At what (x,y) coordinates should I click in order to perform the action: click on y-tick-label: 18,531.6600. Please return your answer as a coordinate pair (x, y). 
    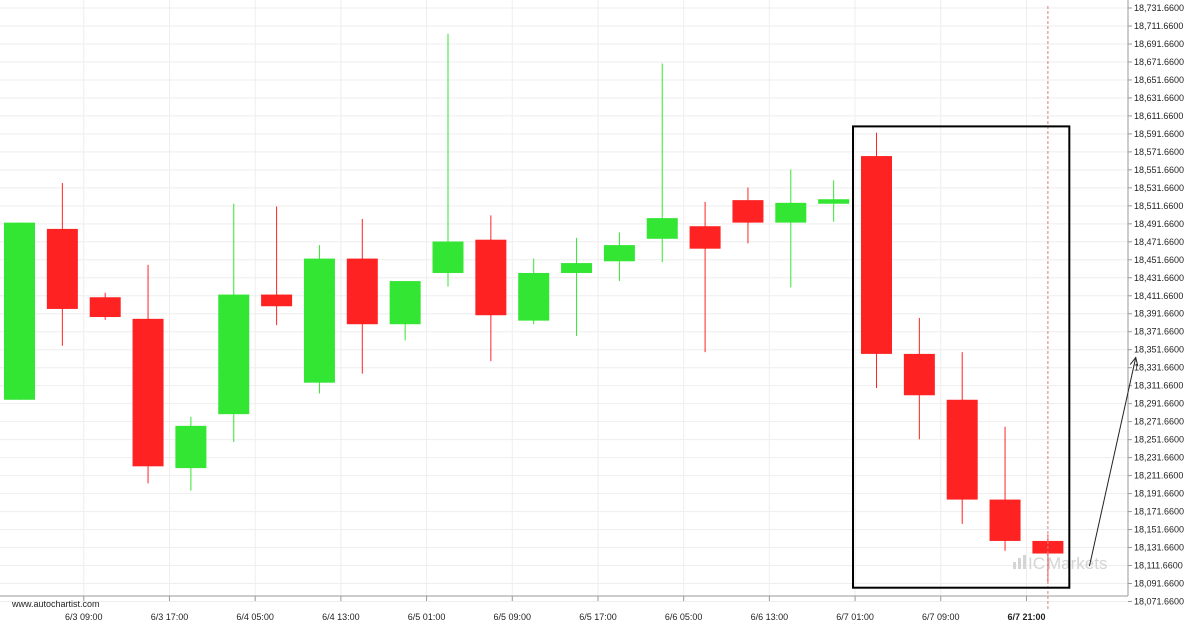
    Looking at the image, I should click on (1159, 188).